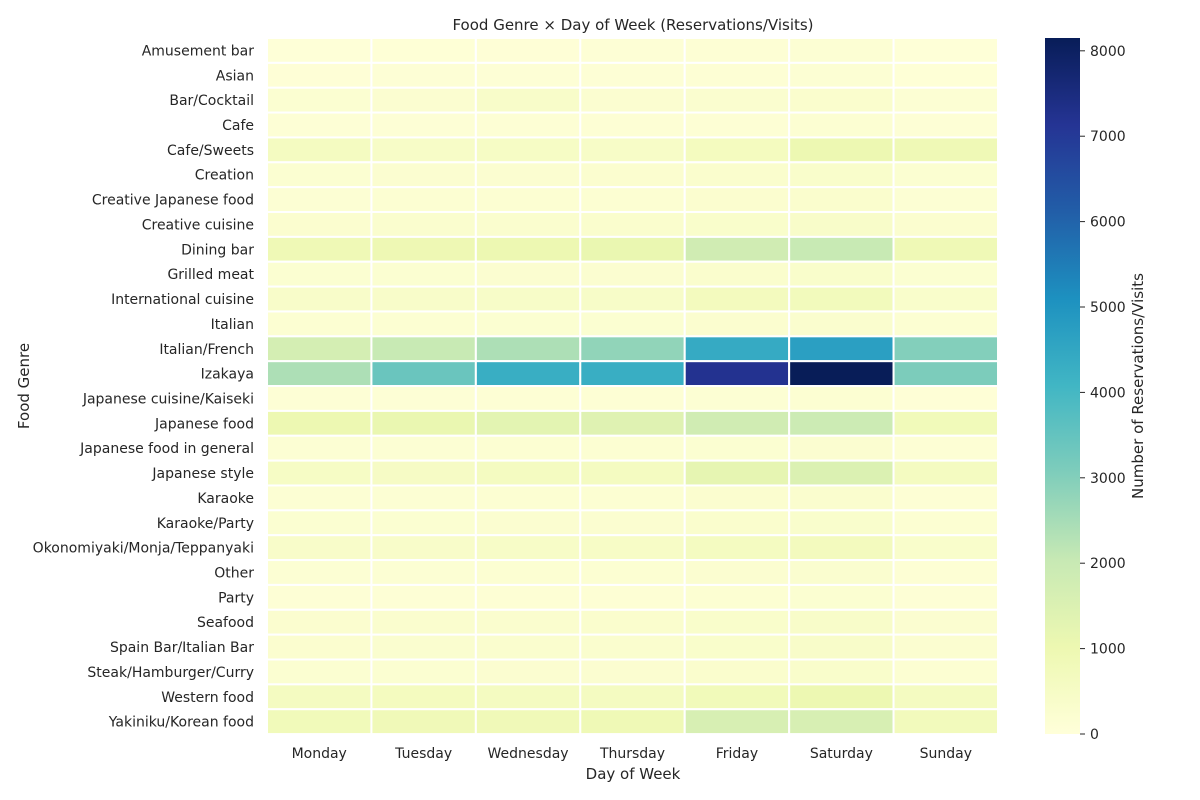  What do you see at coordinates (210, 151) in the screenshot?
I see `y-tick-label: Cafe/Sweets` at bounding box center [210, 151].